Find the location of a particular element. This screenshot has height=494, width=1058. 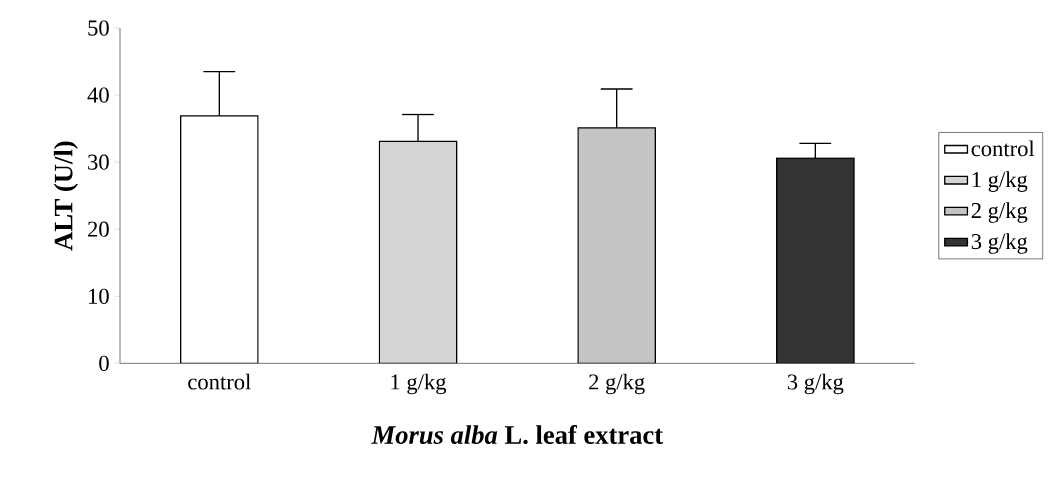

y-tick-label: 50 is located at coordinates (98, 28).